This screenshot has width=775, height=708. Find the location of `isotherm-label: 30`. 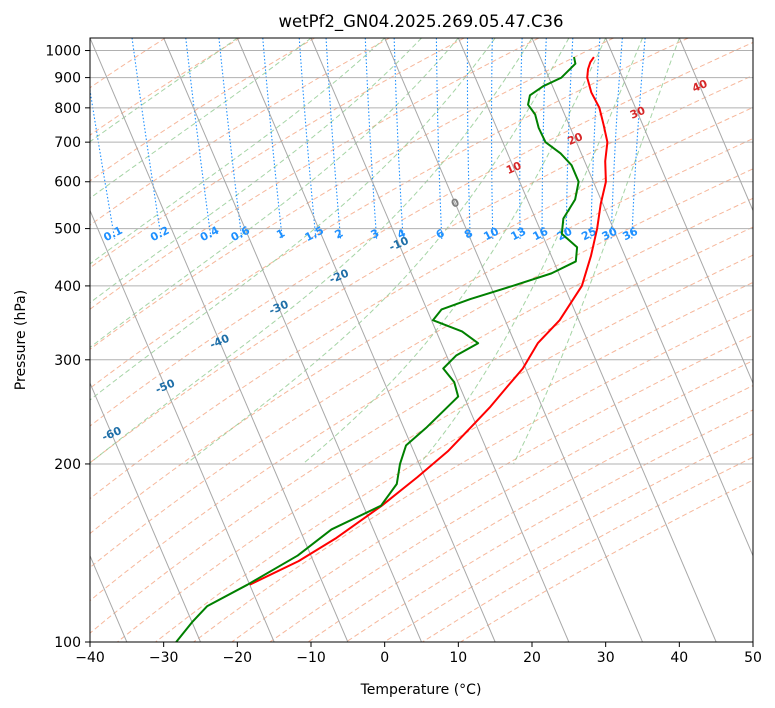

isotherm-label: 30 is located at coordinates (637, 113).